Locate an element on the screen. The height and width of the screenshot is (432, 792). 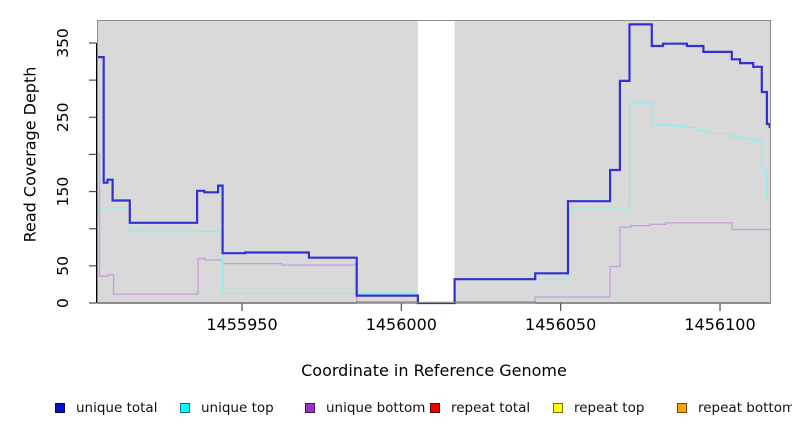
y-tick-label: 50 is located at coordinates (63, 266).